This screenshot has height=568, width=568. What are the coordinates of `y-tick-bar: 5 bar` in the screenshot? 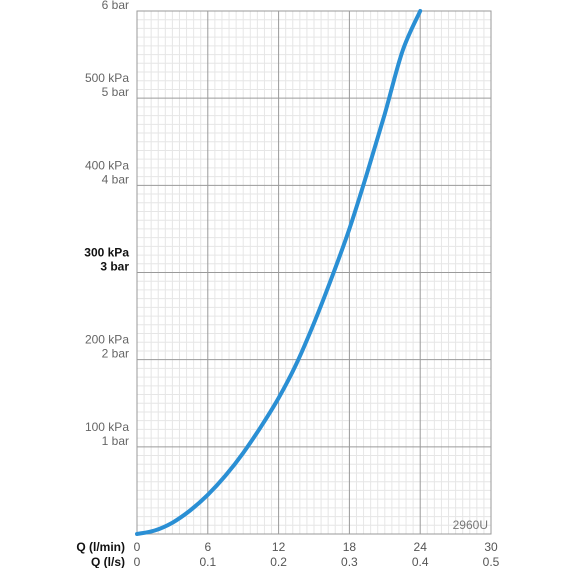 It's located at (115, 92).